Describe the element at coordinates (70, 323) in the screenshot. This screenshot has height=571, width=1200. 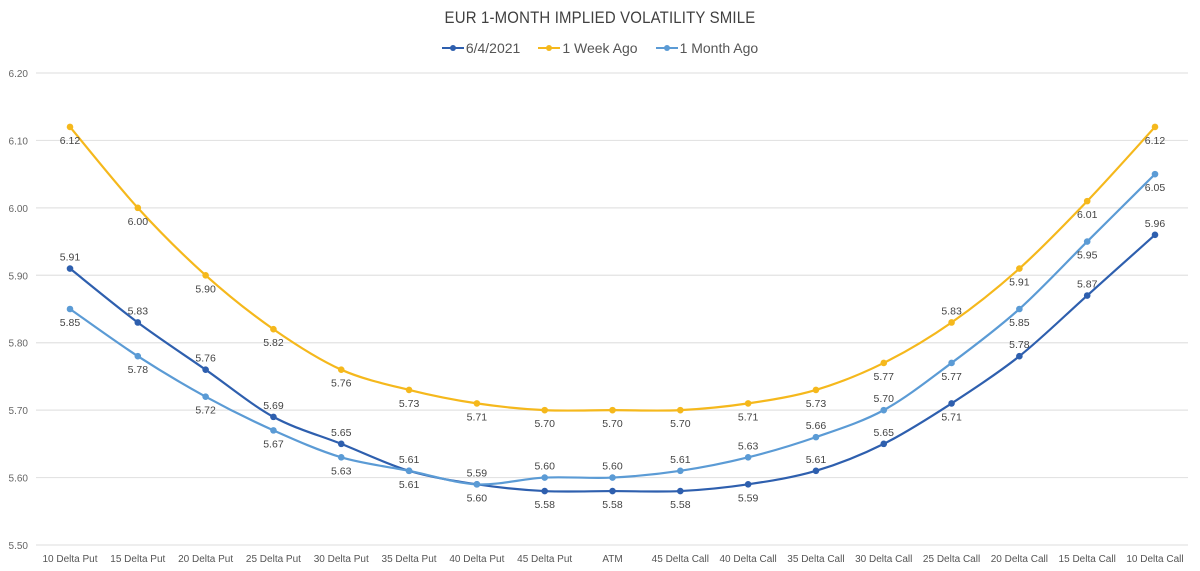
I see `data-label: 5.85` at that location.